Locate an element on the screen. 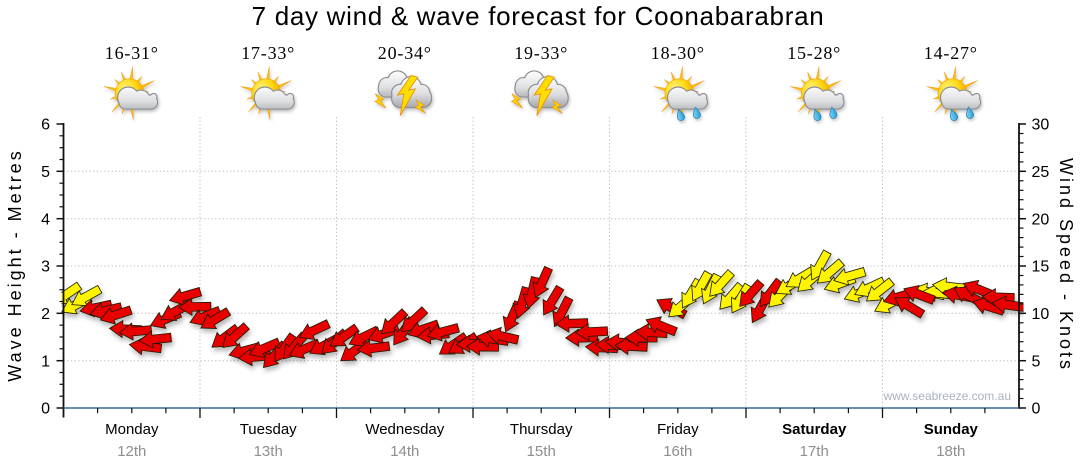 The height and width of the screenshot is (475, 1080). svg-text: 15-28° is located at coordinates (814, 53).